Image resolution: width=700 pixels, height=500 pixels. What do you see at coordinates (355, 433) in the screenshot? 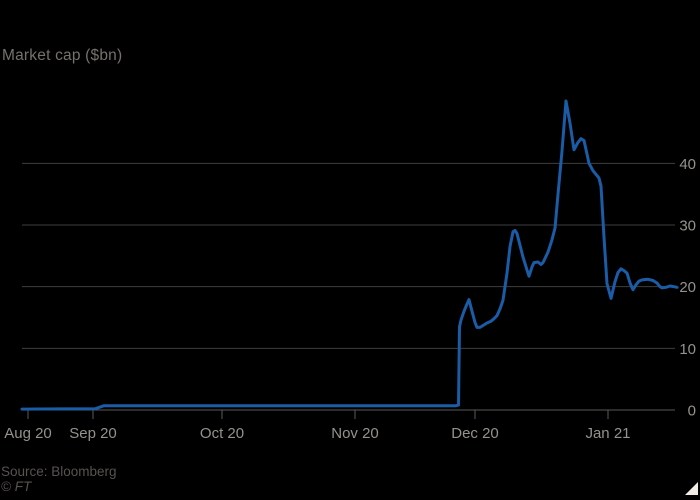
I see `x-tick-label: Nov 20` at bounding box center [355, 433].